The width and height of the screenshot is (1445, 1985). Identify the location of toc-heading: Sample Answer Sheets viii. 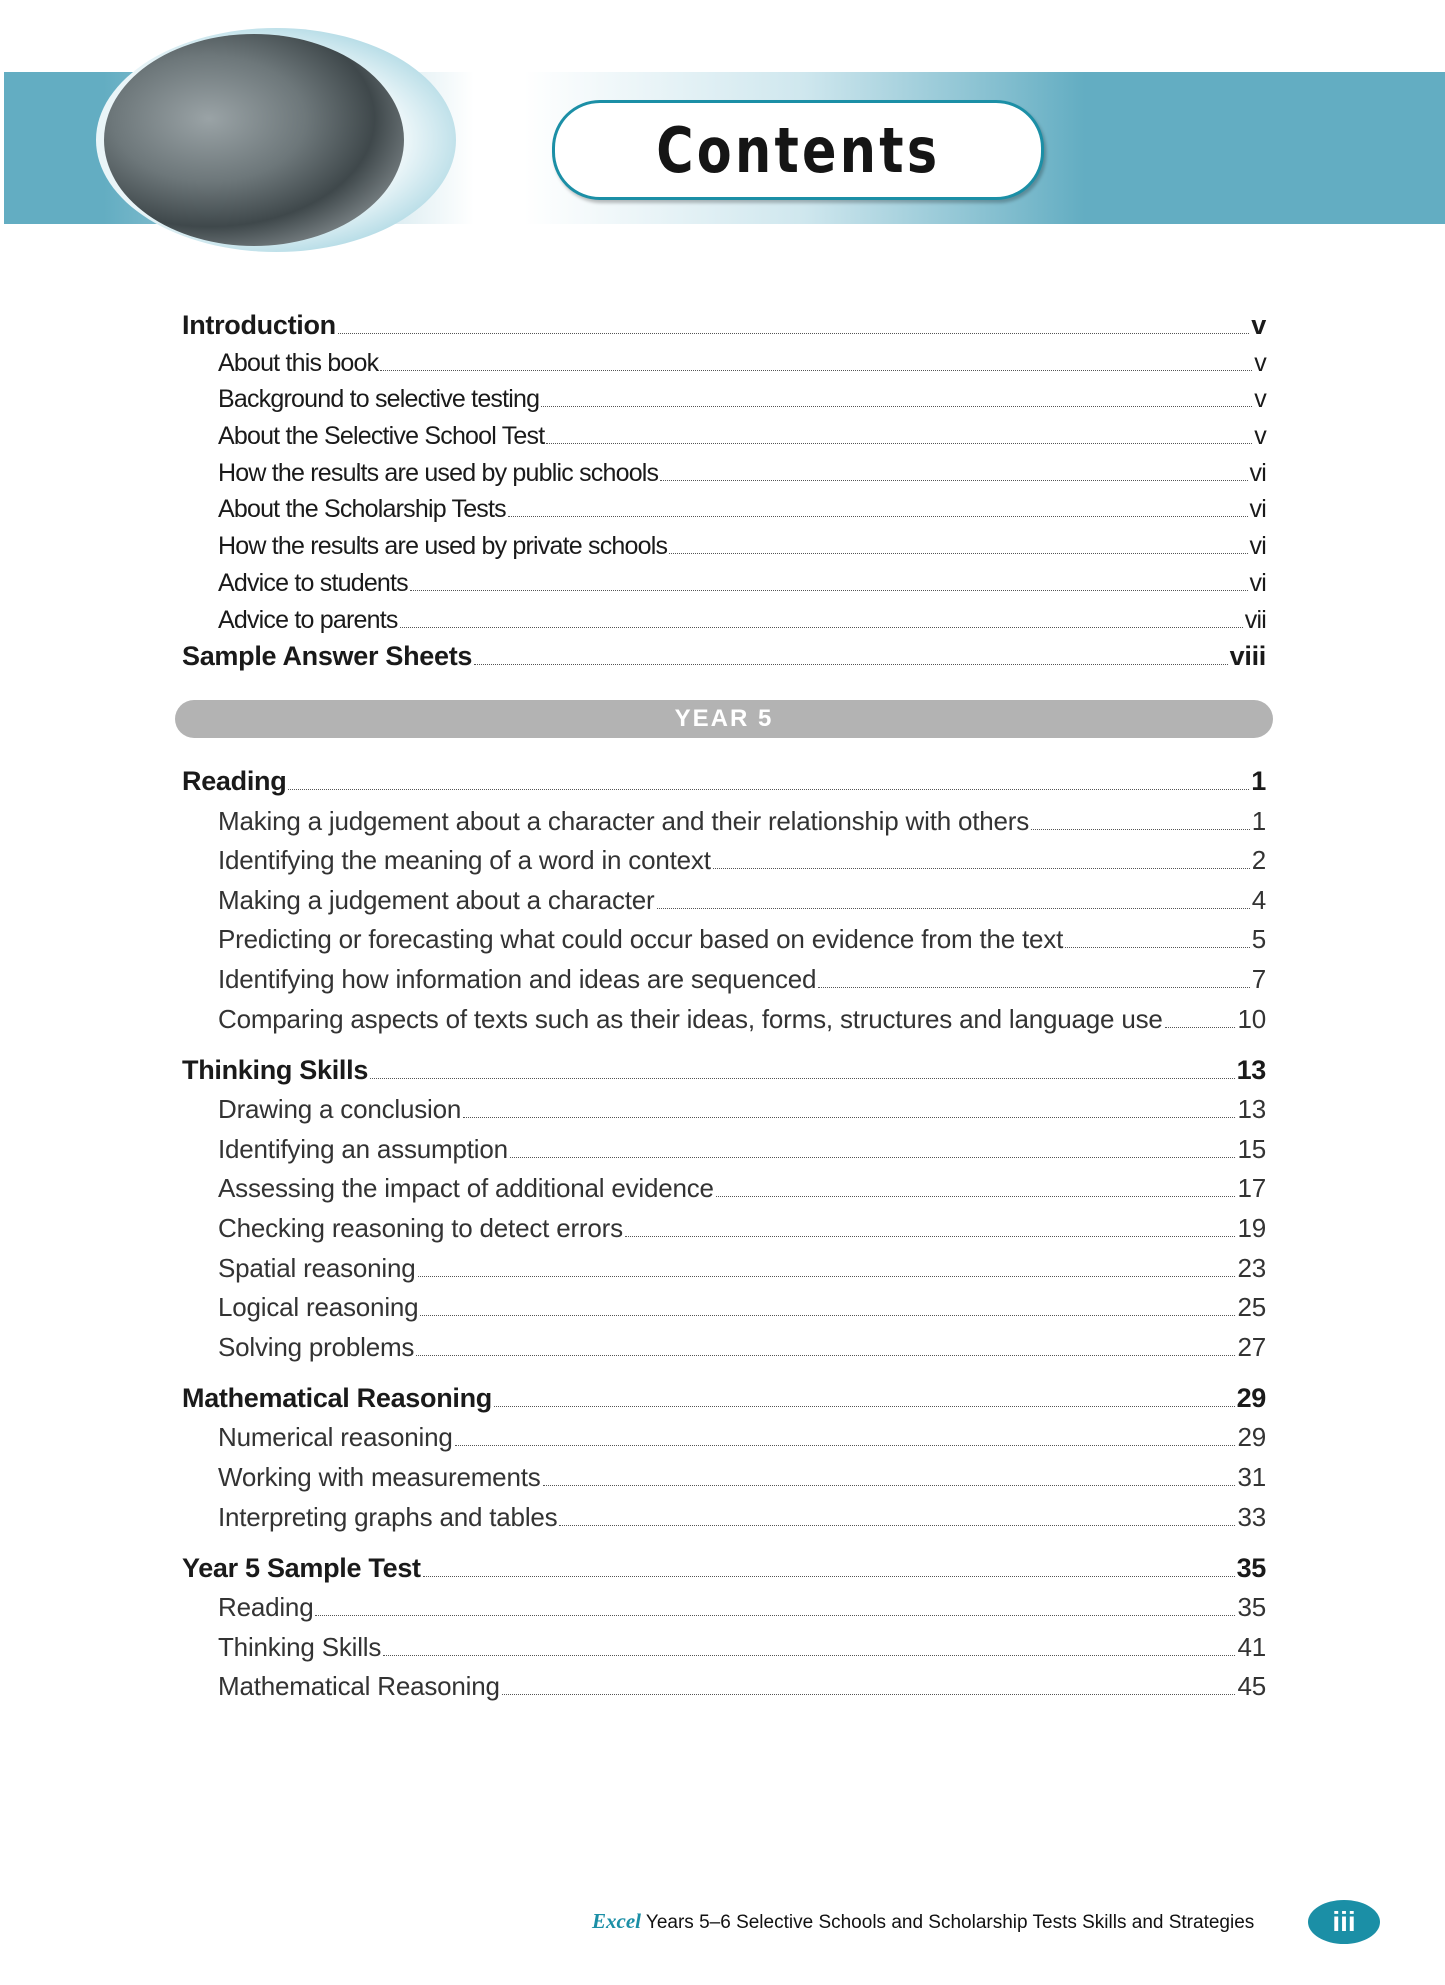
(724, 653).